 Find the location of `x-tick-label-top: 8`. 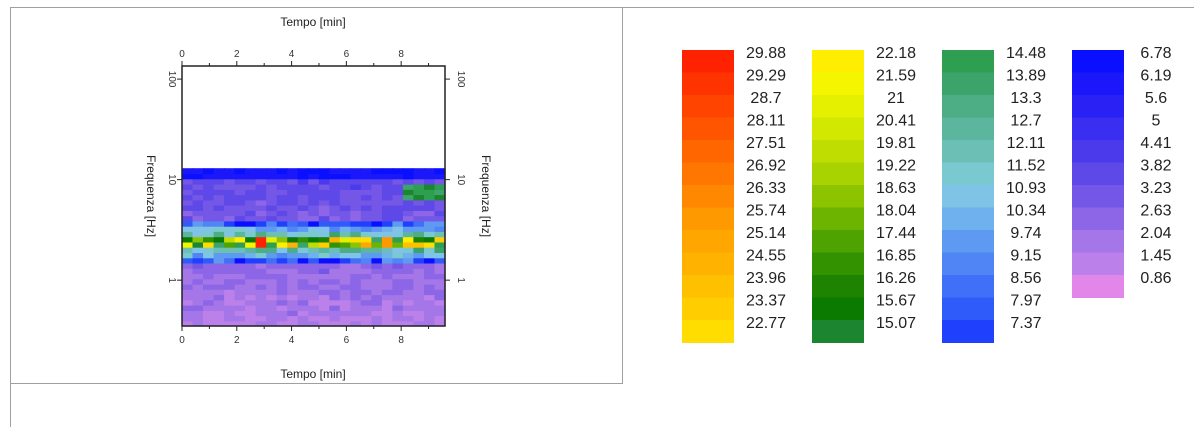

x-tick-label-top: 8 is located at coordinates (401, 54).